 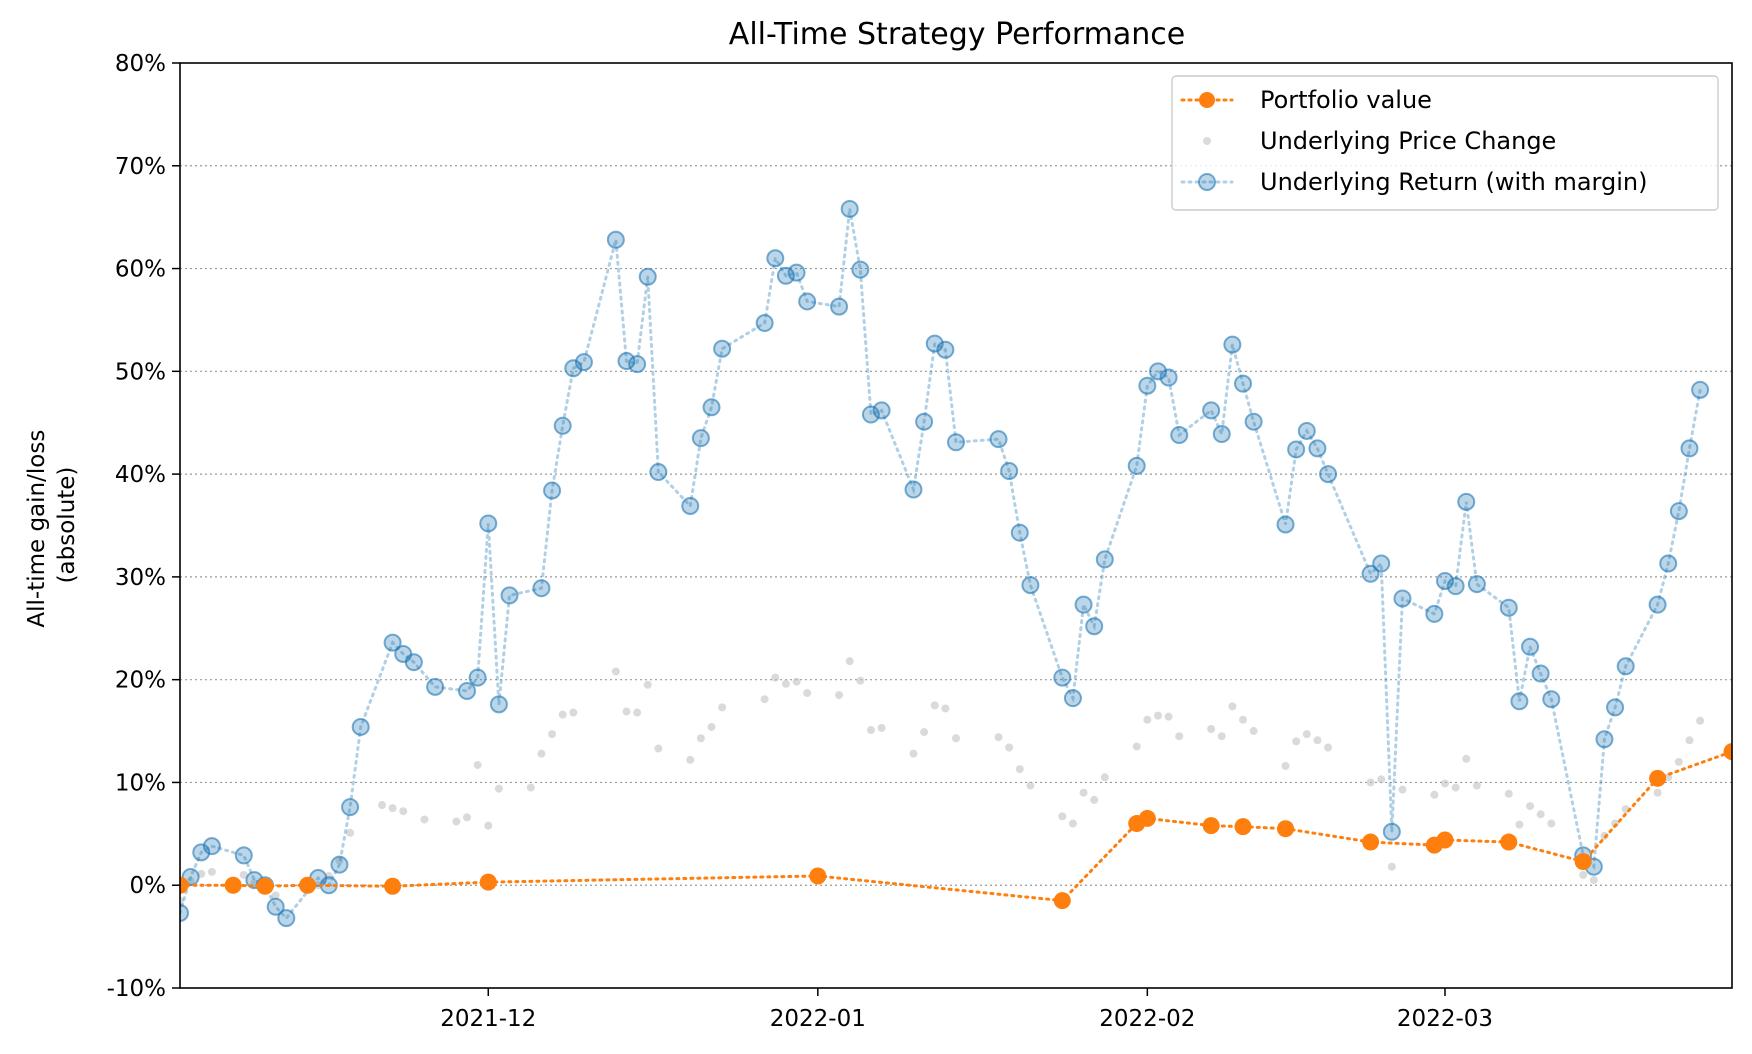 I want to click on legend-label-portfolio-value: Portfolio value, so click(x=1346, y=100).